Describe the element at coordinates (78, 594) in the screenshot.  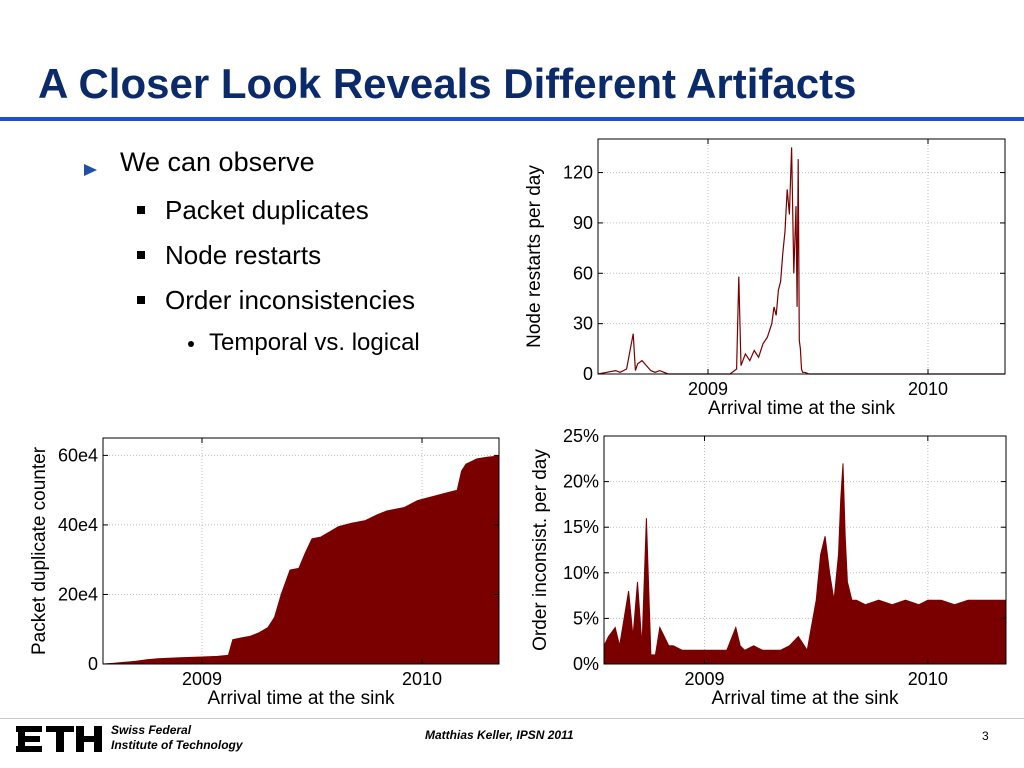
I see `y-tick-label: 20e4` at that location.